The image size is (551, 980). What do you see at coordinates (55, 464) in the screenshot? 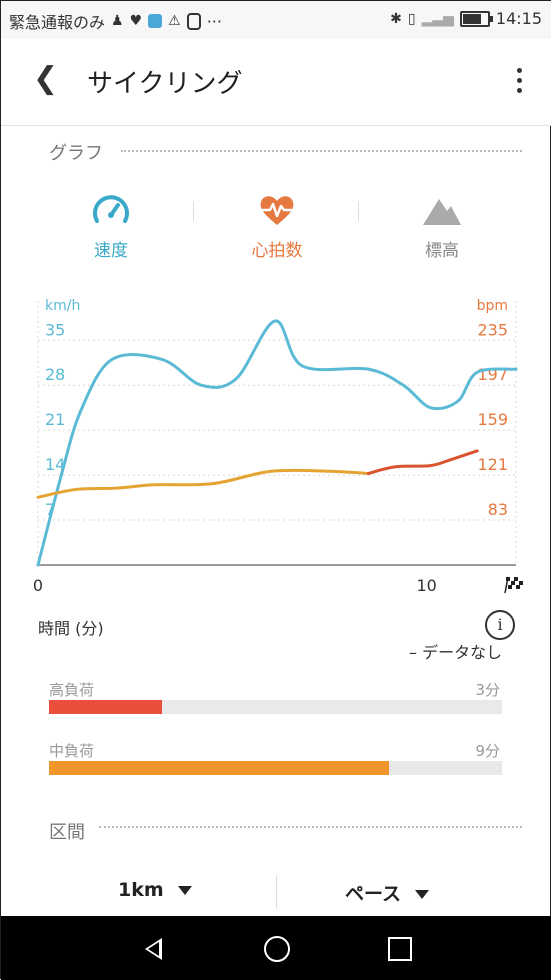
I see `y-left-tick-label: 14` at bounding box center [55, 464].